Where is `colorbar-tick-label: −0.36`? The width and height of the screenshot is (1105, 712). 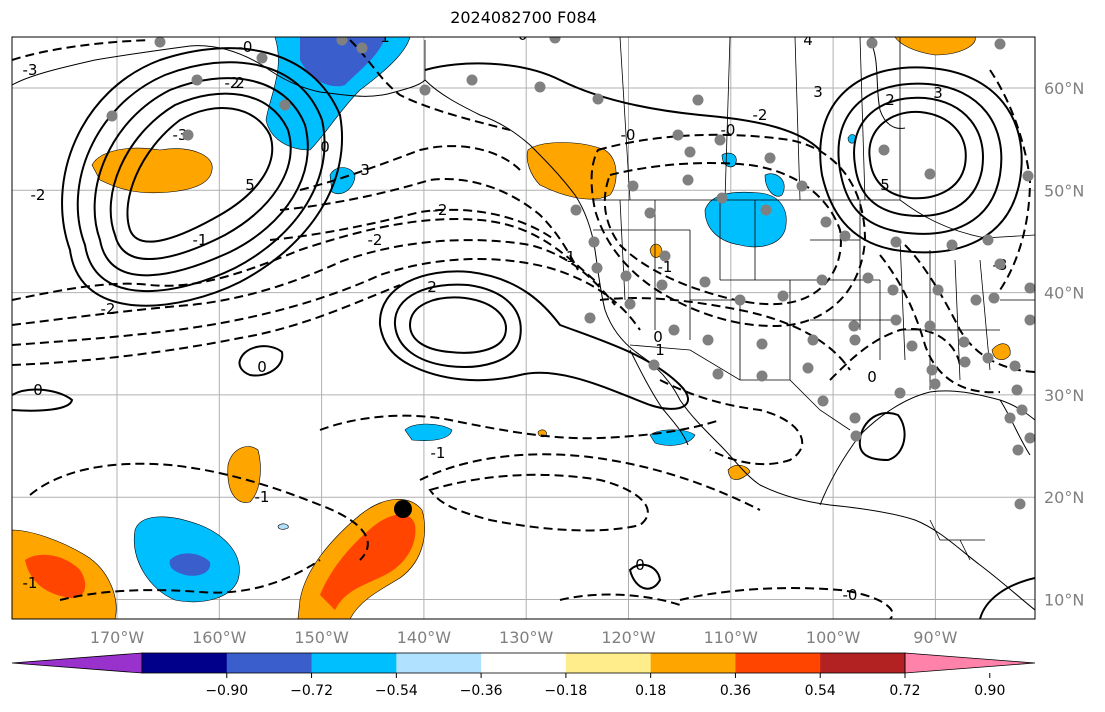
colorbar-tick-label: −0.36 is located at coordinates (481, 691).